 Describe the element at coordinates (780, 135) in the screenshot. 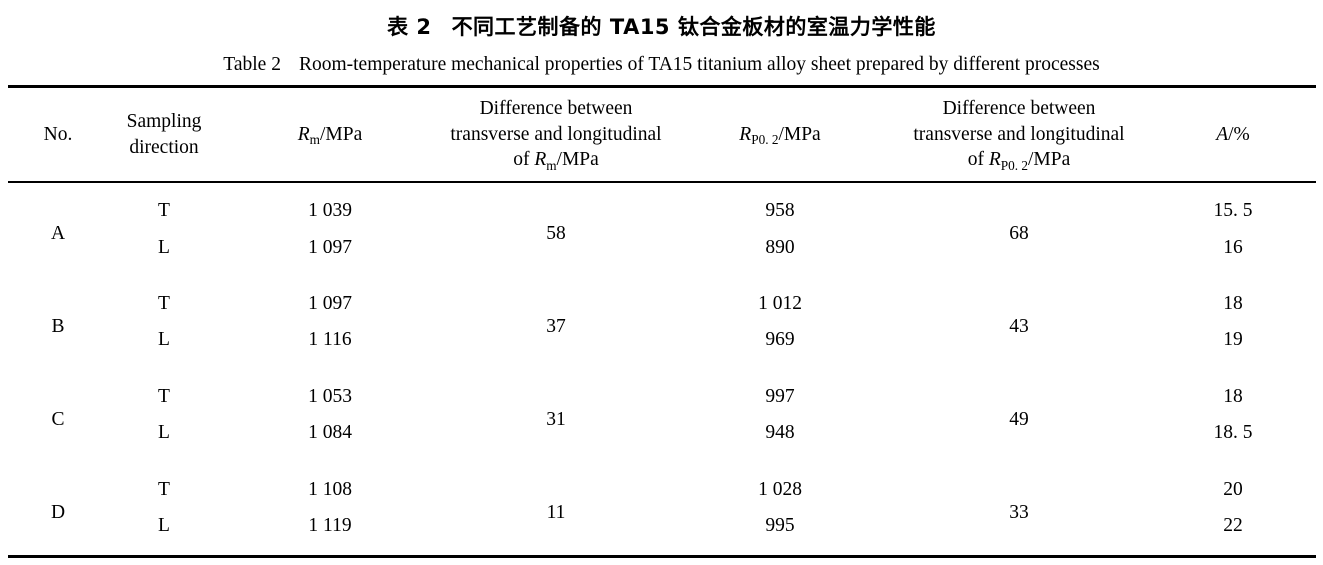

I see `col-header-rp02: RP0. 2/MPa` at that location.